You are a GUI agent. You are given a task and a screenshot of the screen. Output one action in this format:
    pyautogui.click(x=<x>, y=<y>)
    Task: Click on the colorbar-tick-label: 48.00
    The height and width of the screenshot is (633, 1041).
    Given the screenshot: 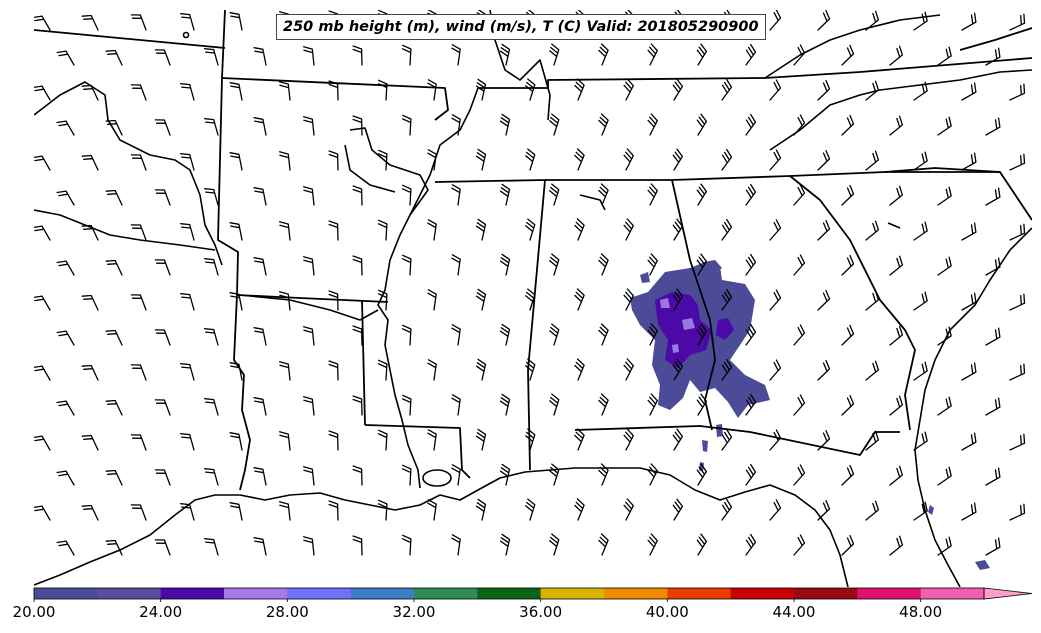 What is the action you would take?
    pyautogui.click(x=921, y=612)
    